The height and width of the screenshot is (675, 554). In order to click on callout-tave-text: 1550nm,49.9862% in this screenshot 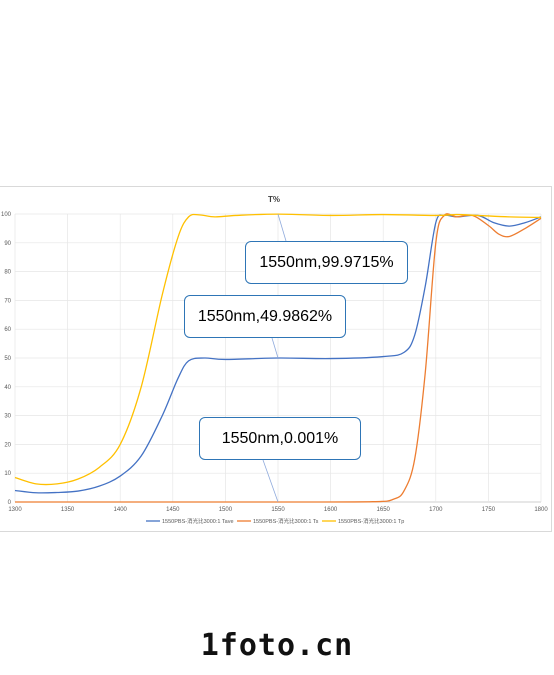, I will do `click(265, 316)`.